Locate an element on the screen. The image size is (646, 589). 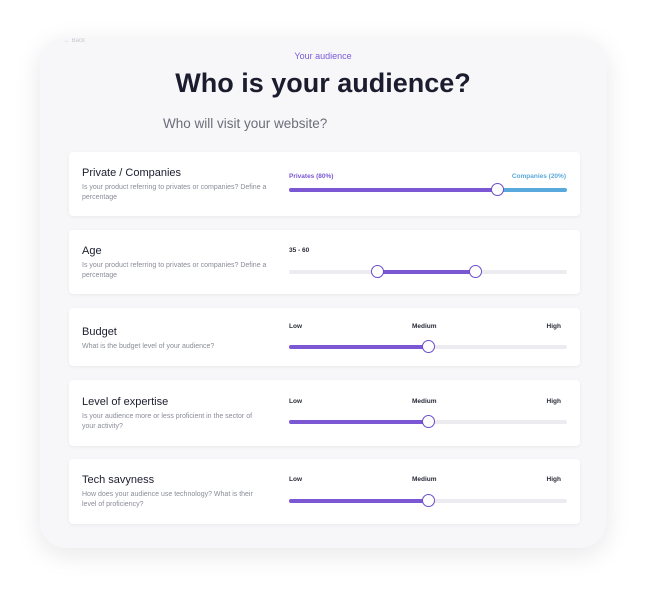
card-title: Age is located at coordinates (92, 251).